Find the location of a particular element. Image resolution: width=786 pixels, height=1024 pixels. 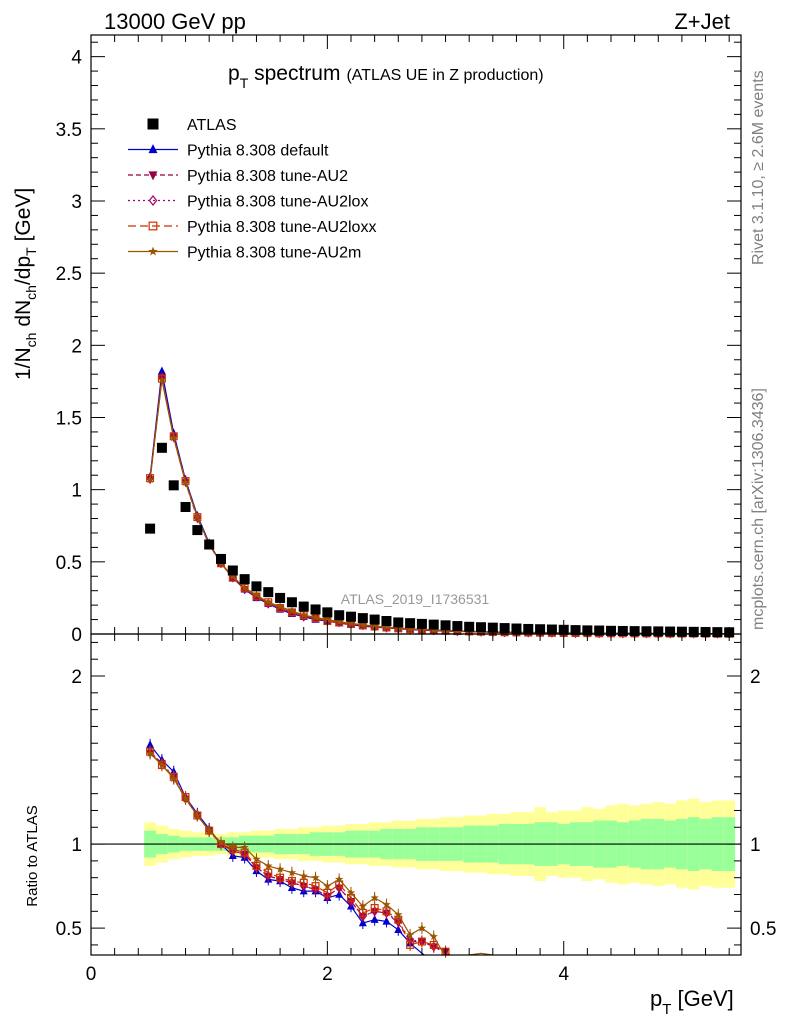

ratio-y-tick-label: 0.5 is located at coordinates (69, 929).